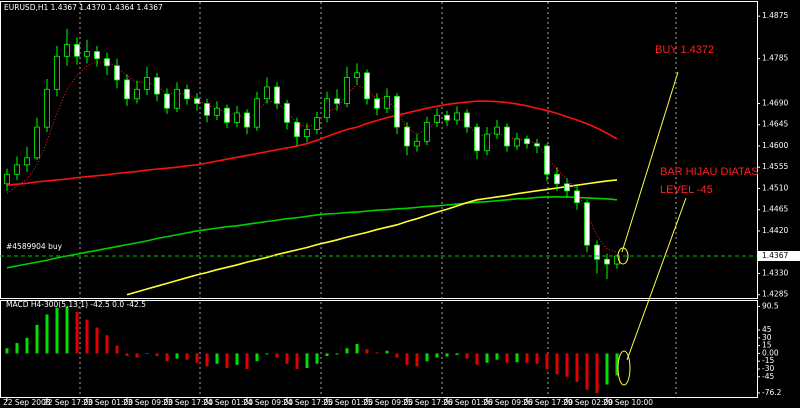  What do you see at coordinates (312, 232) in the screenshot?
I see `moving-average` at bounding box center [312, 232].